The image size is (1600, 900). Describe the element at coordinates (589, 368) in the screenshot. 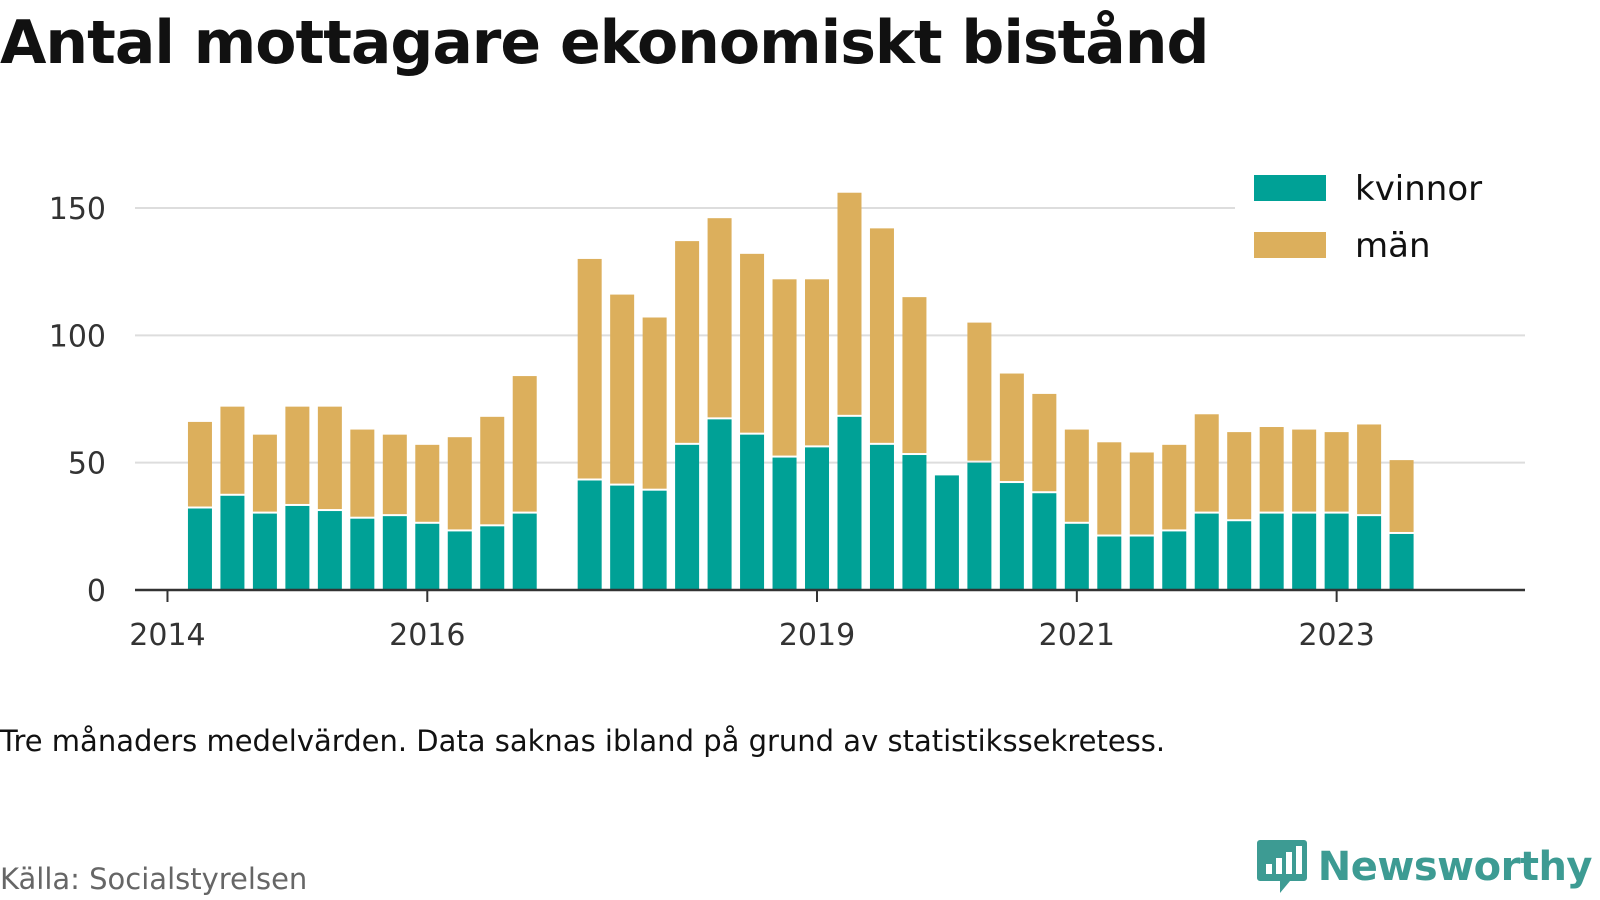

I see `bar-män-11` at that location.